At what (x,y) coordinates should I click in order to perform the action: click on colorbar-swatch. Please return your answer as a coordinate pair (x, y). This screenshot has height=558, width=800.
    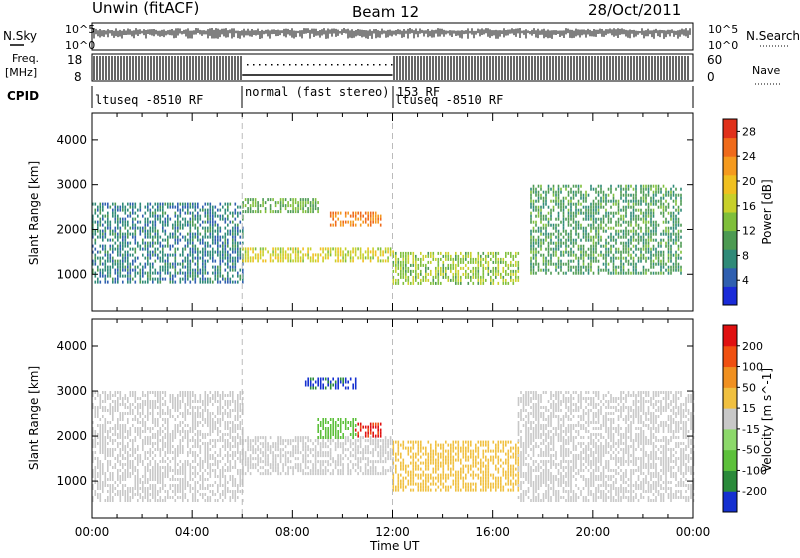
    Looking at the image, I should click on (730, 128).